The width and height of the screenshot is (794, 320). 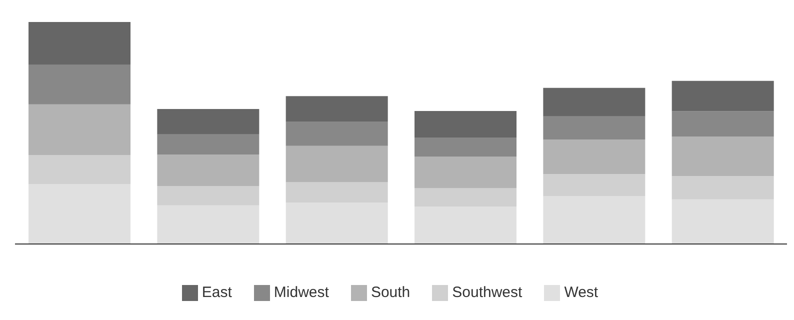 I want to click on legend-label: Southwest, so click(x=487, y=292).